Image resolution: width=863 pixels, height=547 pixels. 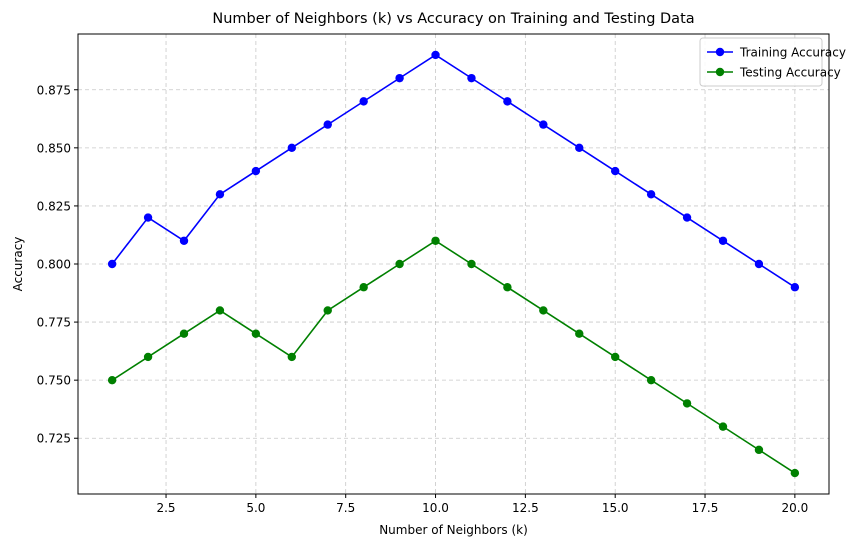 What do you see at coordinates (54, 206) in the screenshot?
I see `y-tick-label: 0.825` at bounding box center [54, 206].